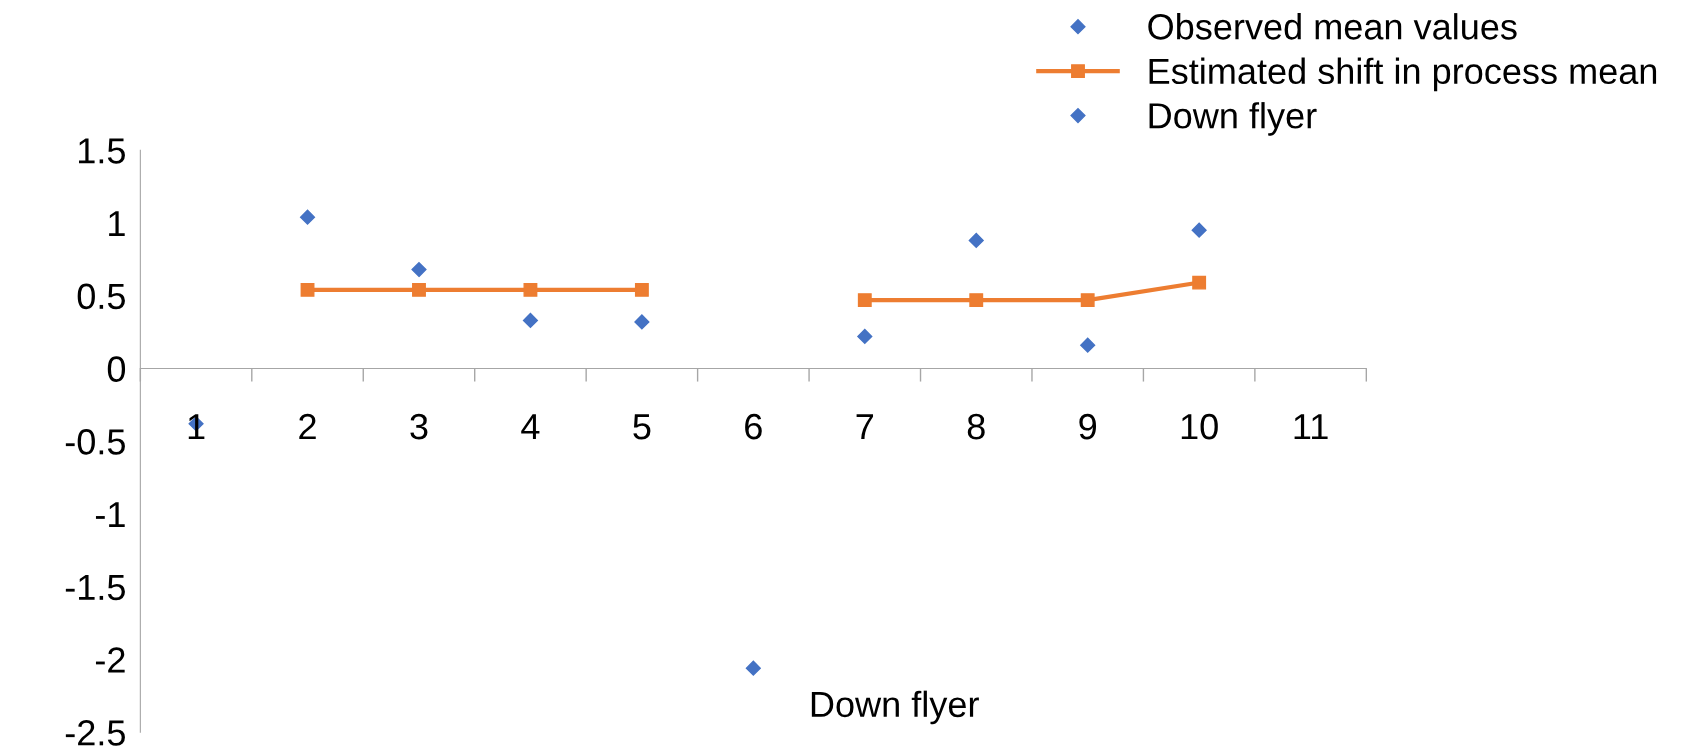  Describe the element at coordinates (116, 369) in the screenshot. I see `y-tick-label: 0` at that location.